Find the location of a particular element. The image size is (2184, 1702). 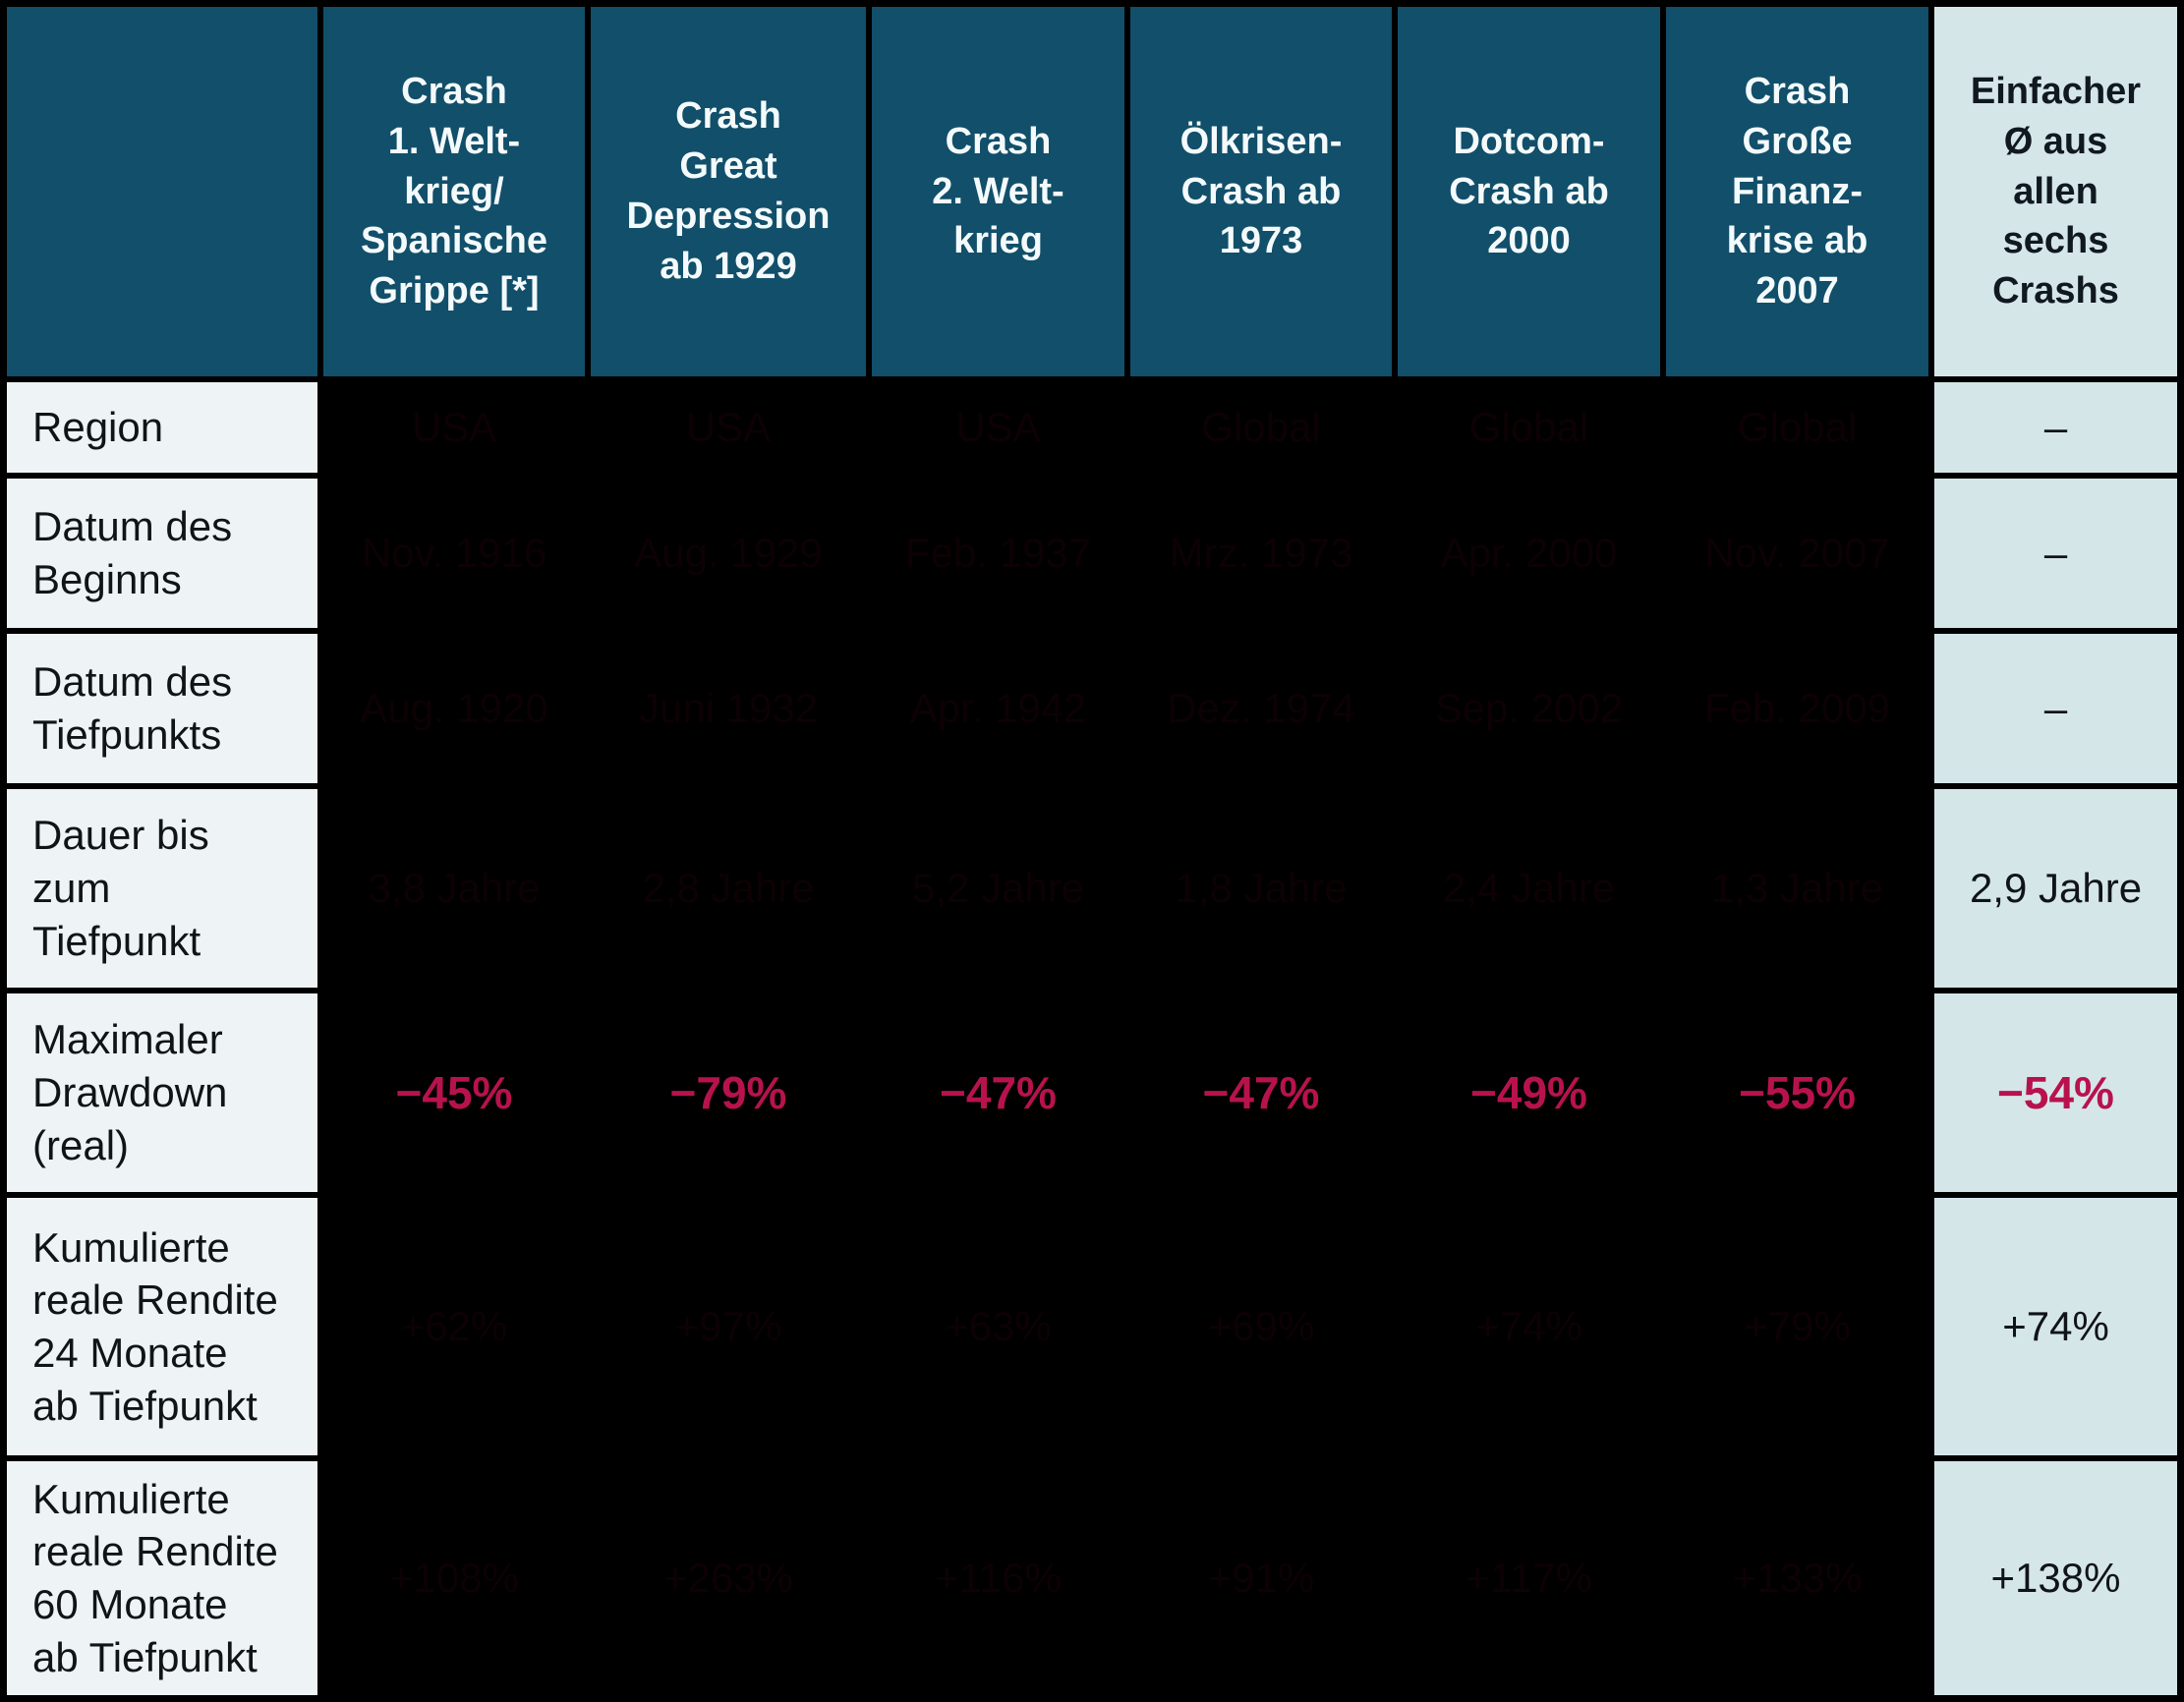

cell-begin-oil-crisis: Mrz. 1973 is located at coordinates (1261, 553).